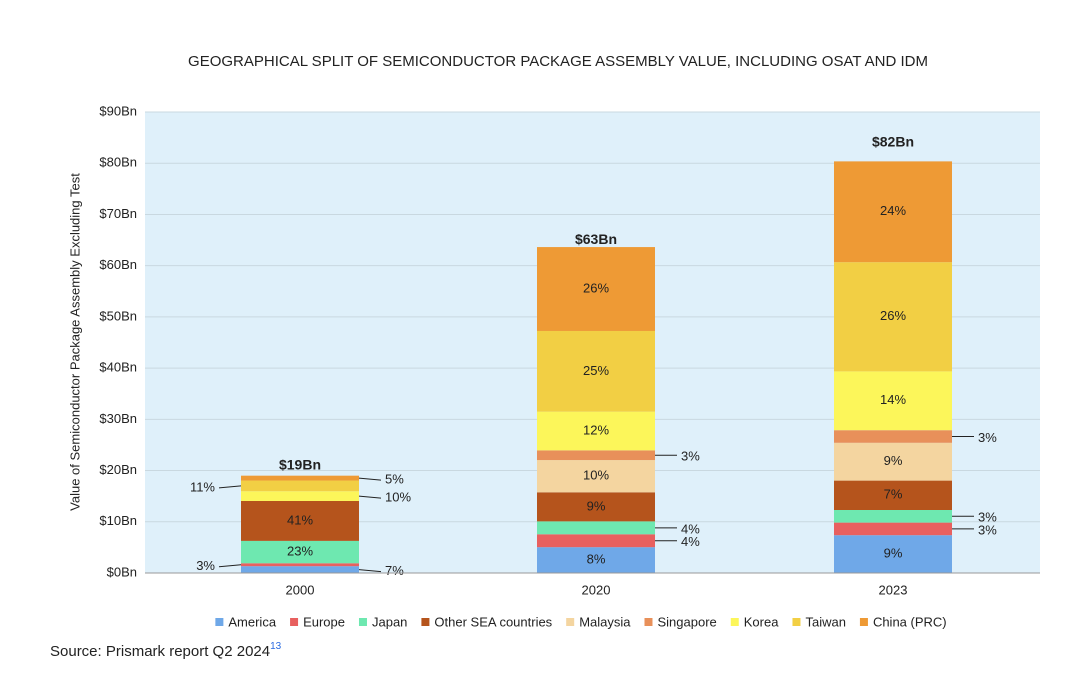  I want to click on total-label: $19Bn, so click(300, 464).